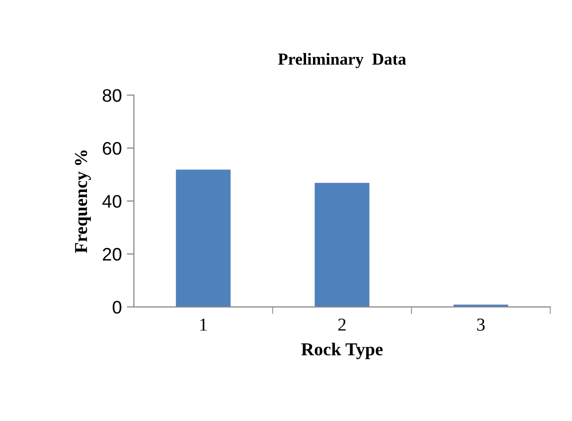 This screenshot has height=421, width=572. I want to click on y-tick-label: 40, so click(112, 201).